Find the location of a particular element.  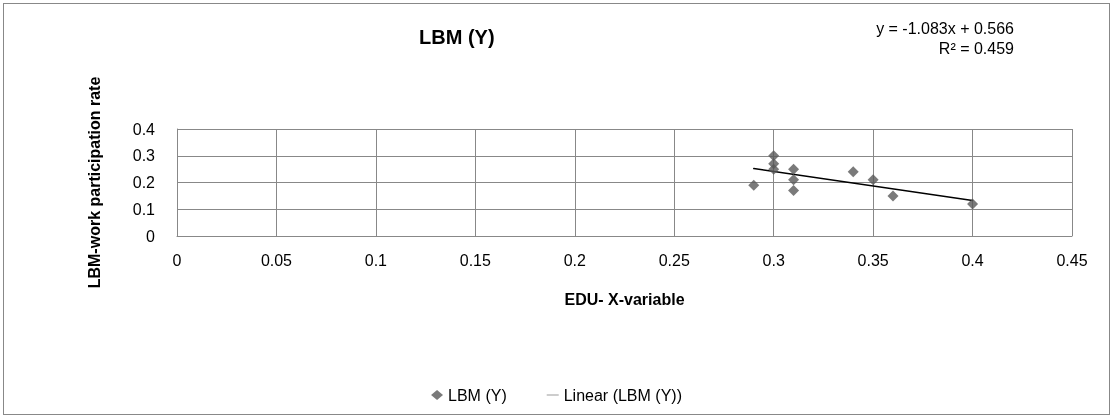

x-tick-label: 0.25 is located at coordinates (674, 260).